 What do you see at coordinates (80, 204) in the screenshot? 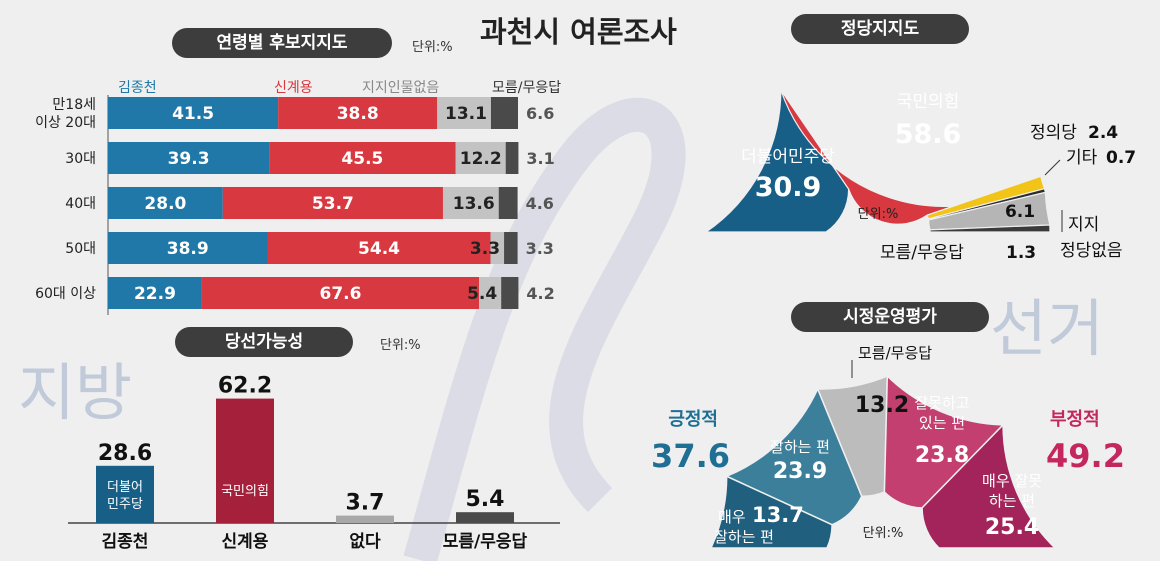
I see `category-label: 40대` at bounding box center [80, 204].